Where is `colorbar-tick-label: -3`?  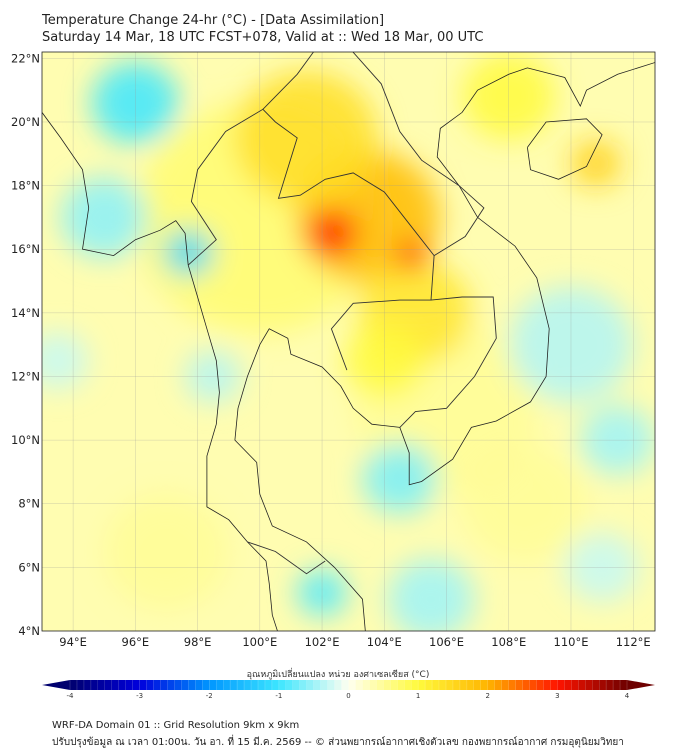
colorbar-tick-label: -3 is located at coordinates (139, 696).